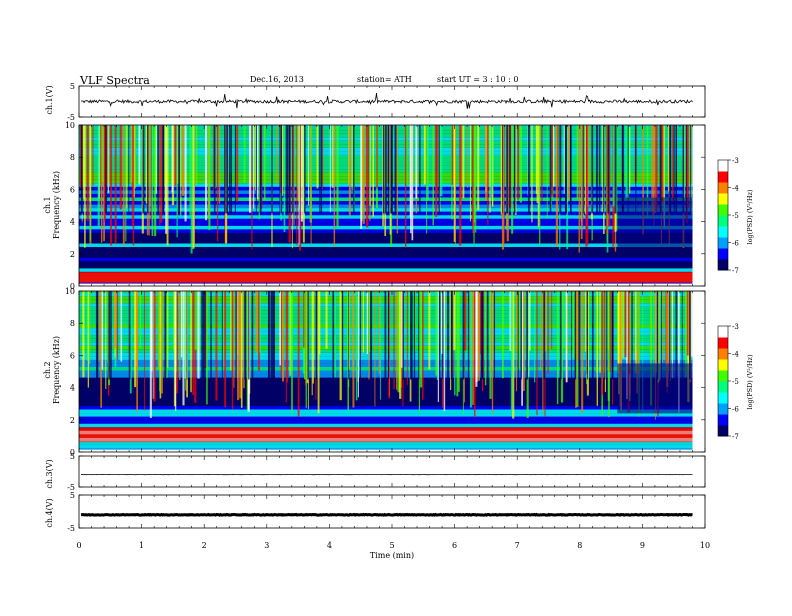  Describe the element at coordinates (735, 382) in the screenshot. I see `colorbar-tick-label: -5` at that location.